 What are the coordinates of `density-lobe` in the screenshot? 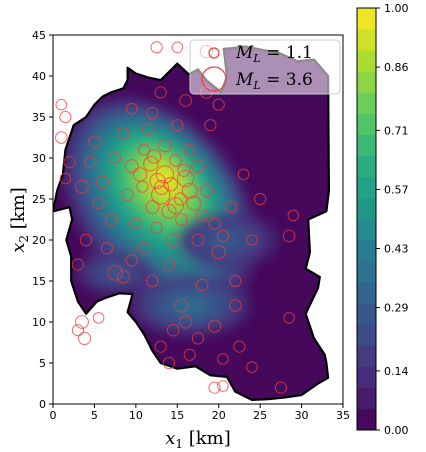 It's located at (115, 273).